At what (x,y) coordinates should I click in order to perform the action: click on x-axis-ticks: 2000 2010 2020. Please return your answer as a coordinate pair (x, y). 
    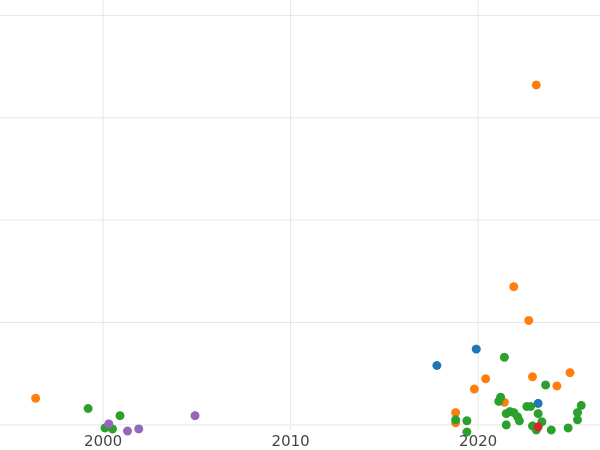
    Looking at the image, I should click on (290, 441).